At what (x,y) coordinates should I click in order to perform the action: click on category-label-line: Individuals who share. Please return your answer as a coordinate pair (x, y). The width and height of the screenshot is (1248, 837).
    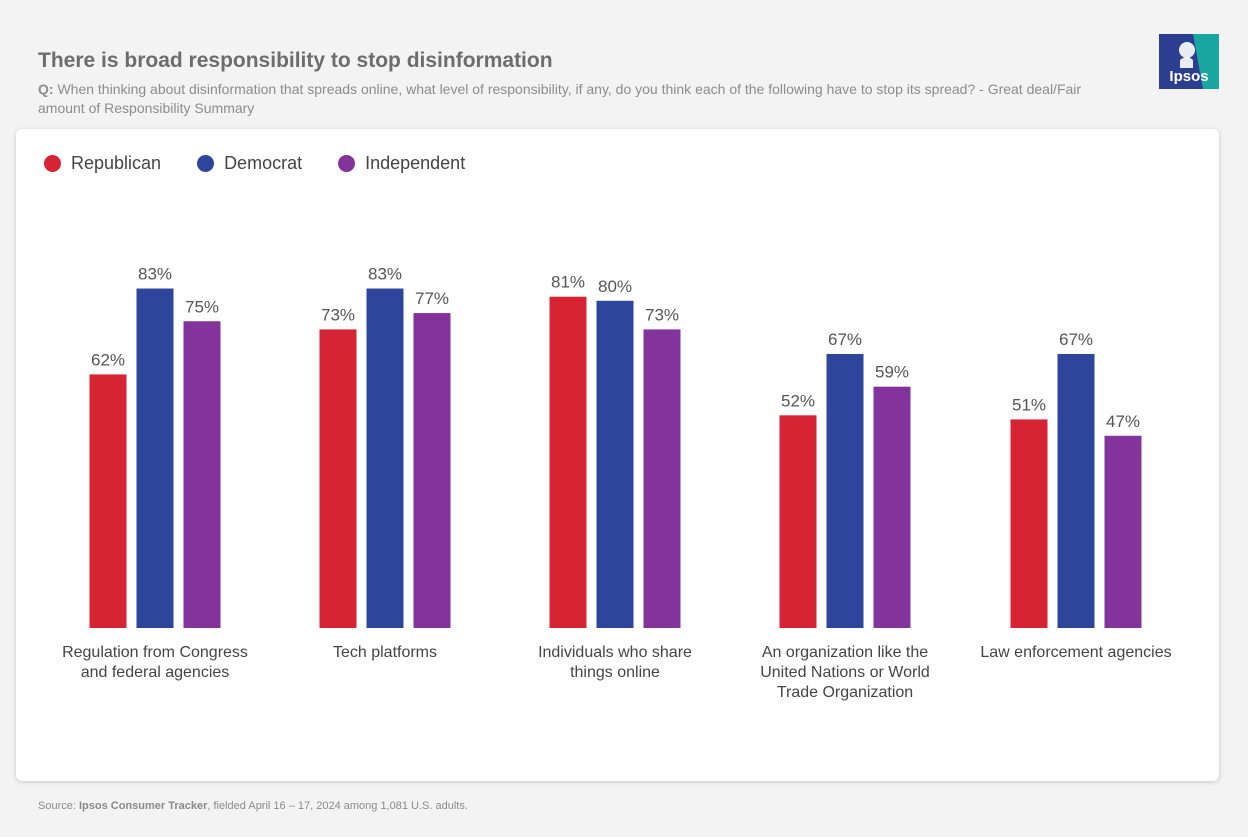
    Looking at the image, I should click on (615, 652).